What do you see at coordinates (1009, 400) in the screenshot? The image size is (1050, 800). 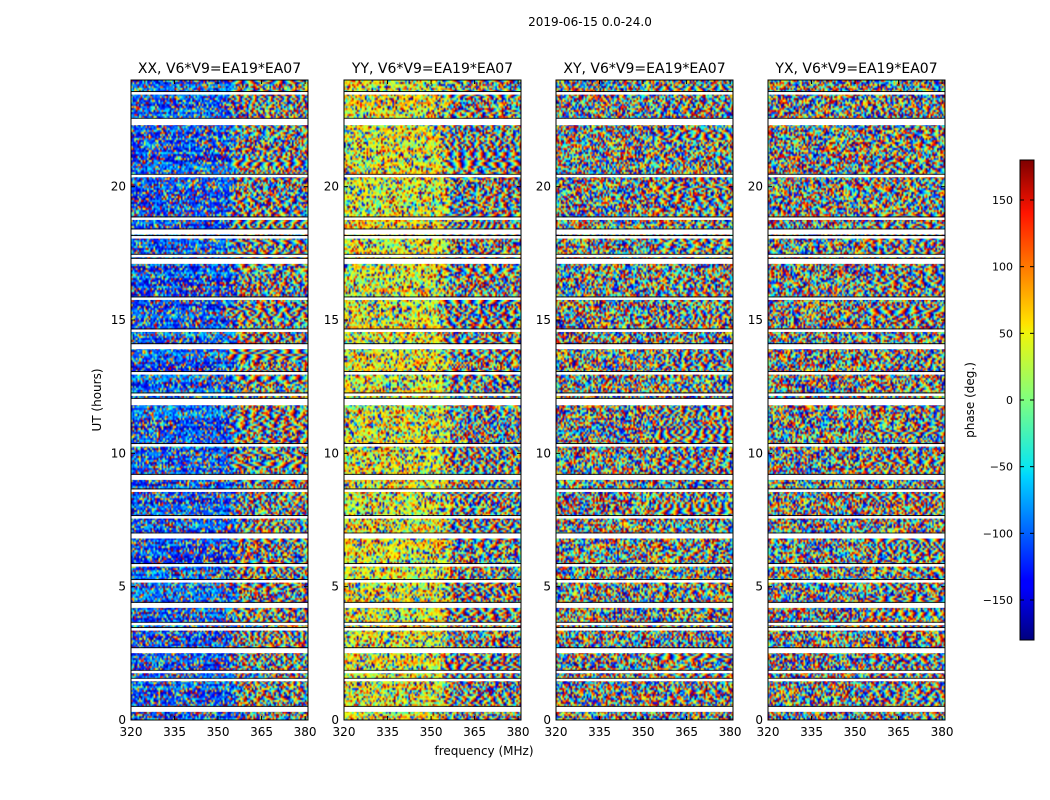 I see `colorbar-tick-label: 0` at bounding box center [1009, 400].